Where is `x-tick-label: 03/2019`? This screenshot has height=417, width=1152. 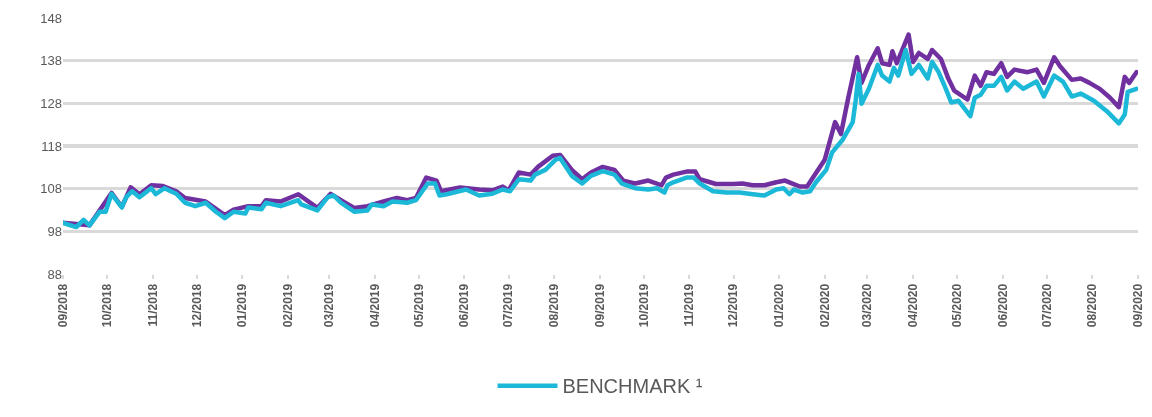
x-tick-label: 03/2019 is located at coordinates (329, 305).